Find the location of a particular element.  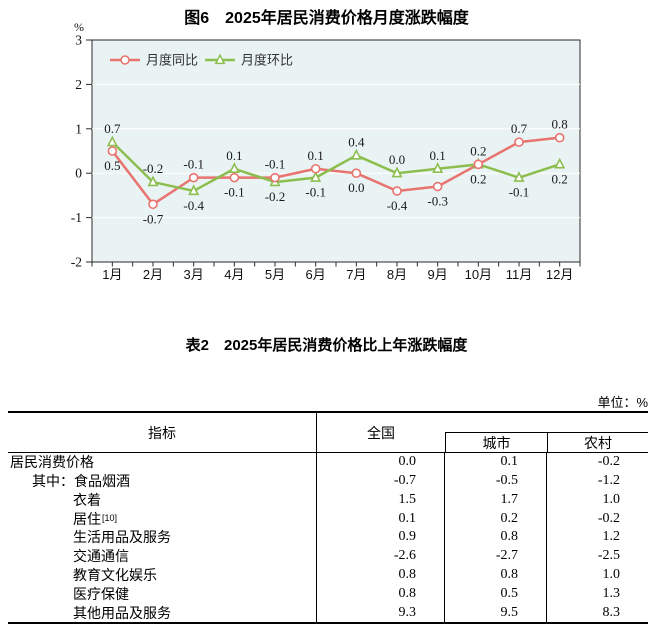

y-axis-label: 1 is located at coordinates (78, 128).